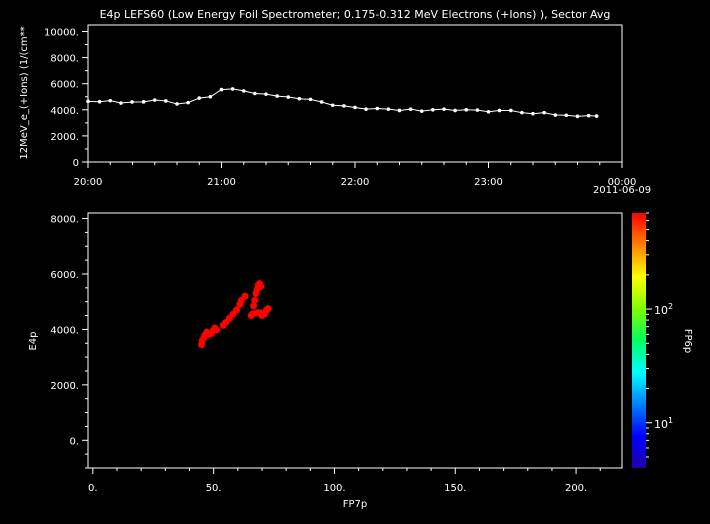 This screenshot has width=710, height=524. Describe the element at coordinates (221, 182) in the screenshot. I see `time-series-x-tick-label: 21:00` at that location.